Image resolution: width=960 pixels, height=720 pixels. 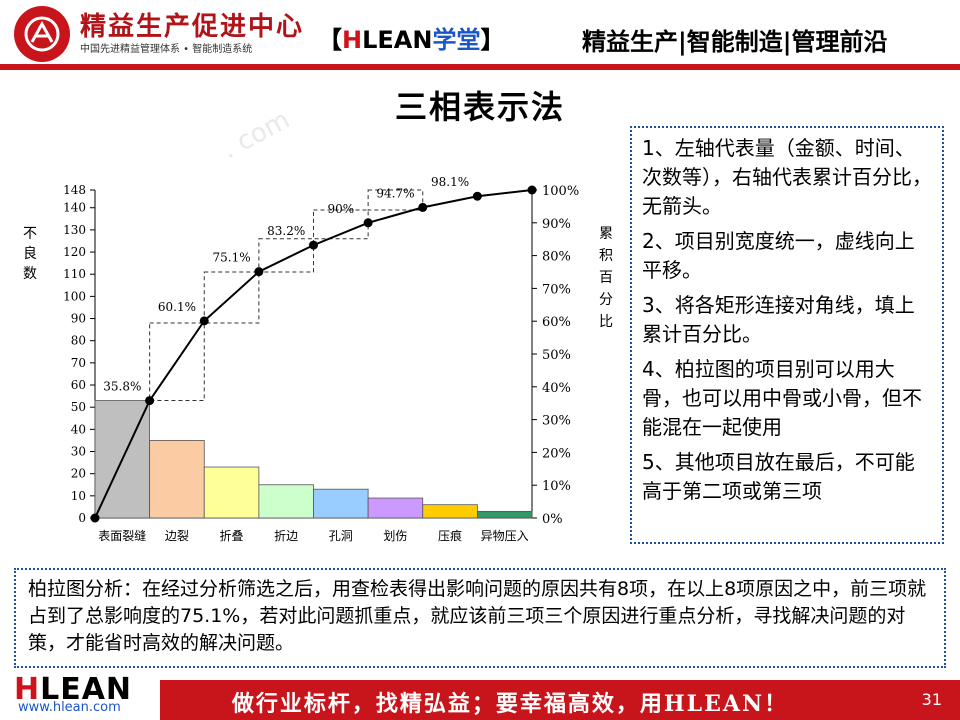 What do you see at coordinates (69, 707) in the screenshot?
I see `footer-url: www.hlean.com` at bounding box center [69, 707].